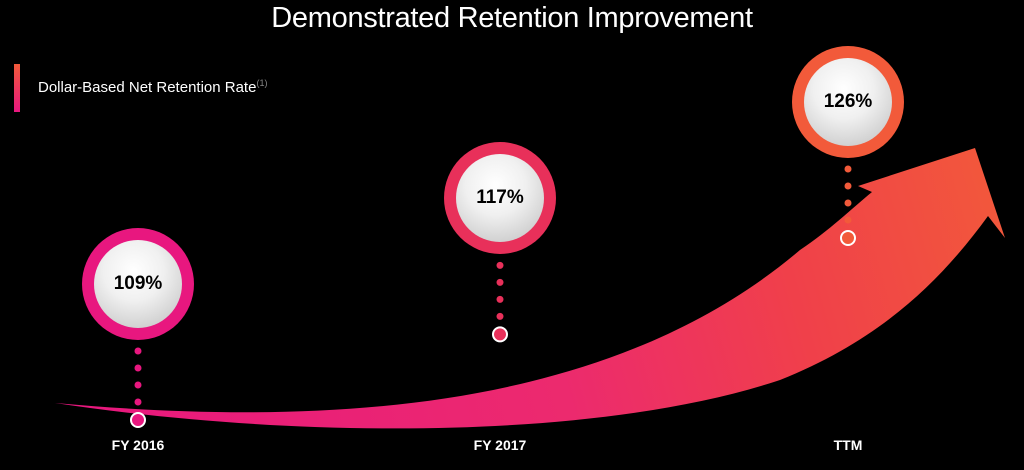 This screenshot has width=1024, height=470. I want to click on x-tick-label-2: FY 2017, so click(500, 445).